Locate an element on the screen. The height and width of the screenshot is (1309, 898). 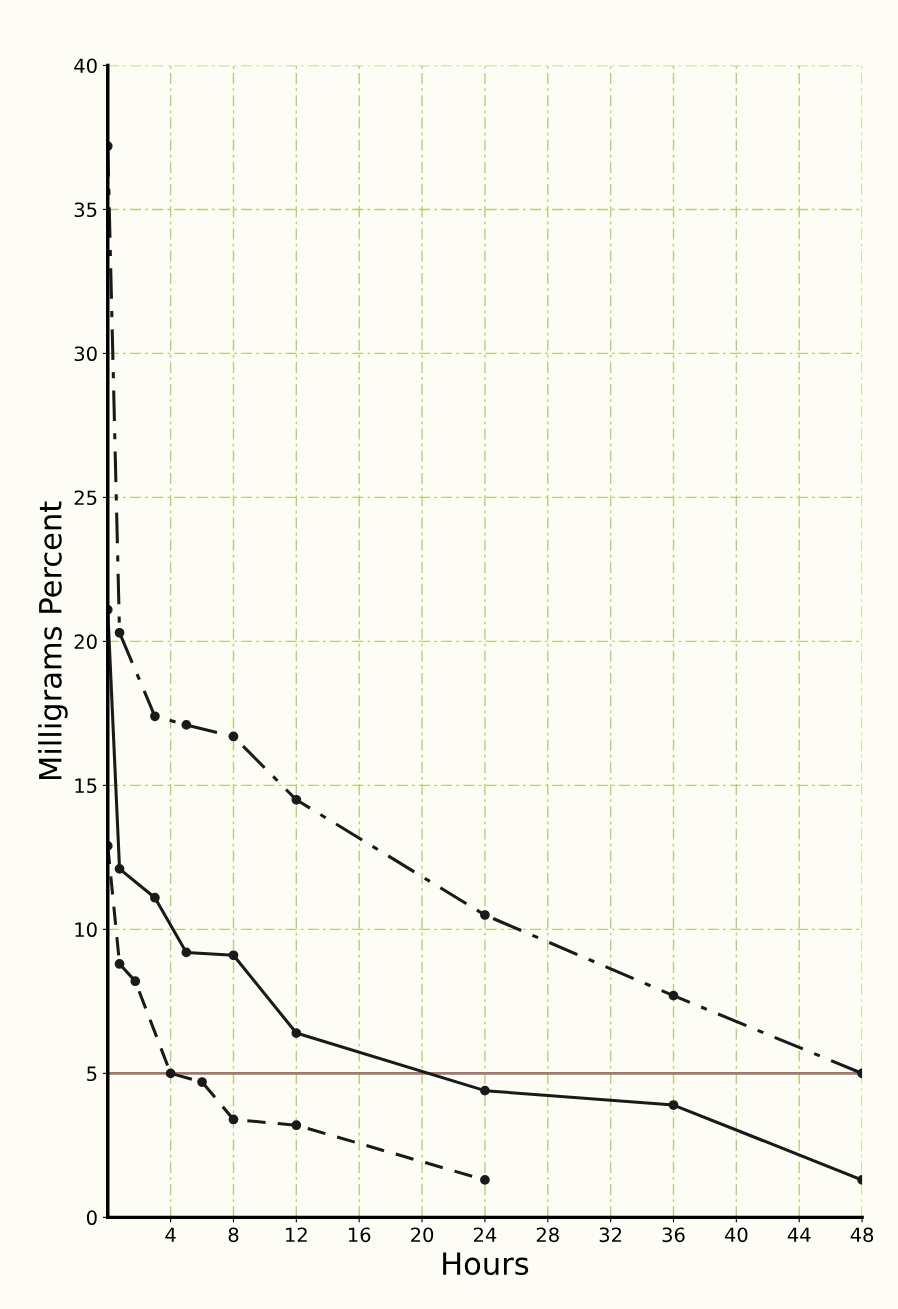
y-axis-title: Milligrams Percent is located at coordinates (53, 640).